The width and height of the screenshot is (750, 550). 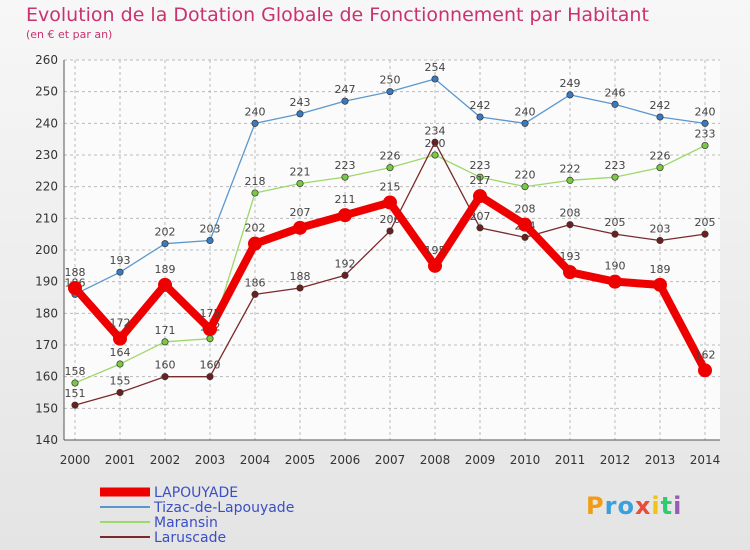 I want to click on x-tick-label: 2012, so click(x=615, y=460).